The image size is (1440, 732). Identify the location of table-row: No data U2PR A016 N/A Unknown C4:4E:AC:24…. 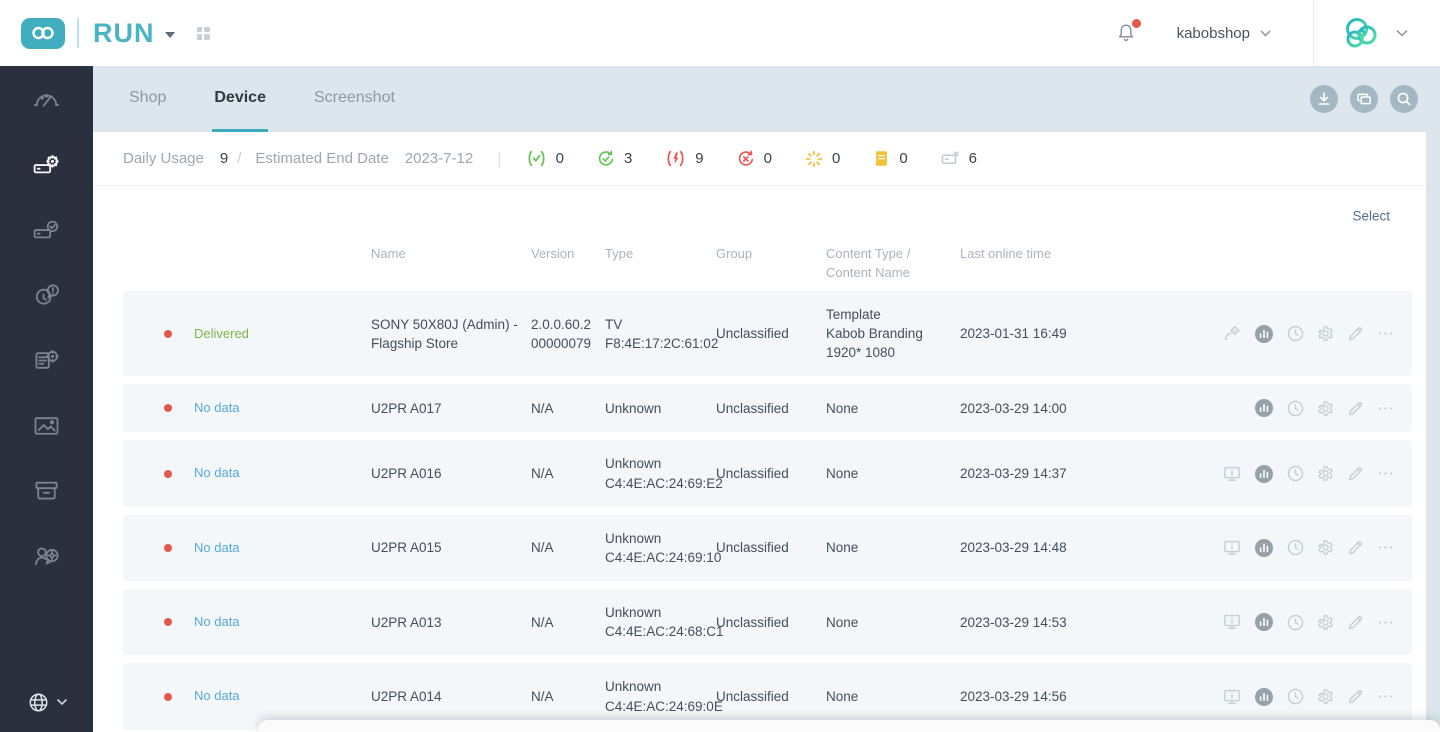
(767, 473).